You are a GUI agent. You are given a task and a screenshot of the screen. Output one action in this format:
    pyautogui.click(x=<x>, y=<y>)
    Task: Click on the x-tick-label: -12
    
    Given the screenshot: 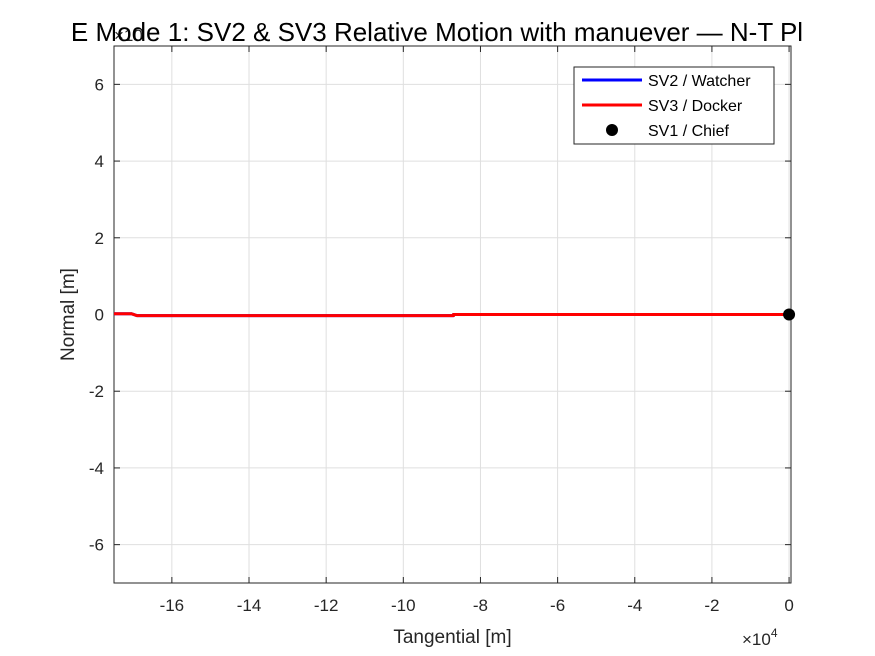 What is the action you would take?
    pyautogui.click(x=326, y=605)
    